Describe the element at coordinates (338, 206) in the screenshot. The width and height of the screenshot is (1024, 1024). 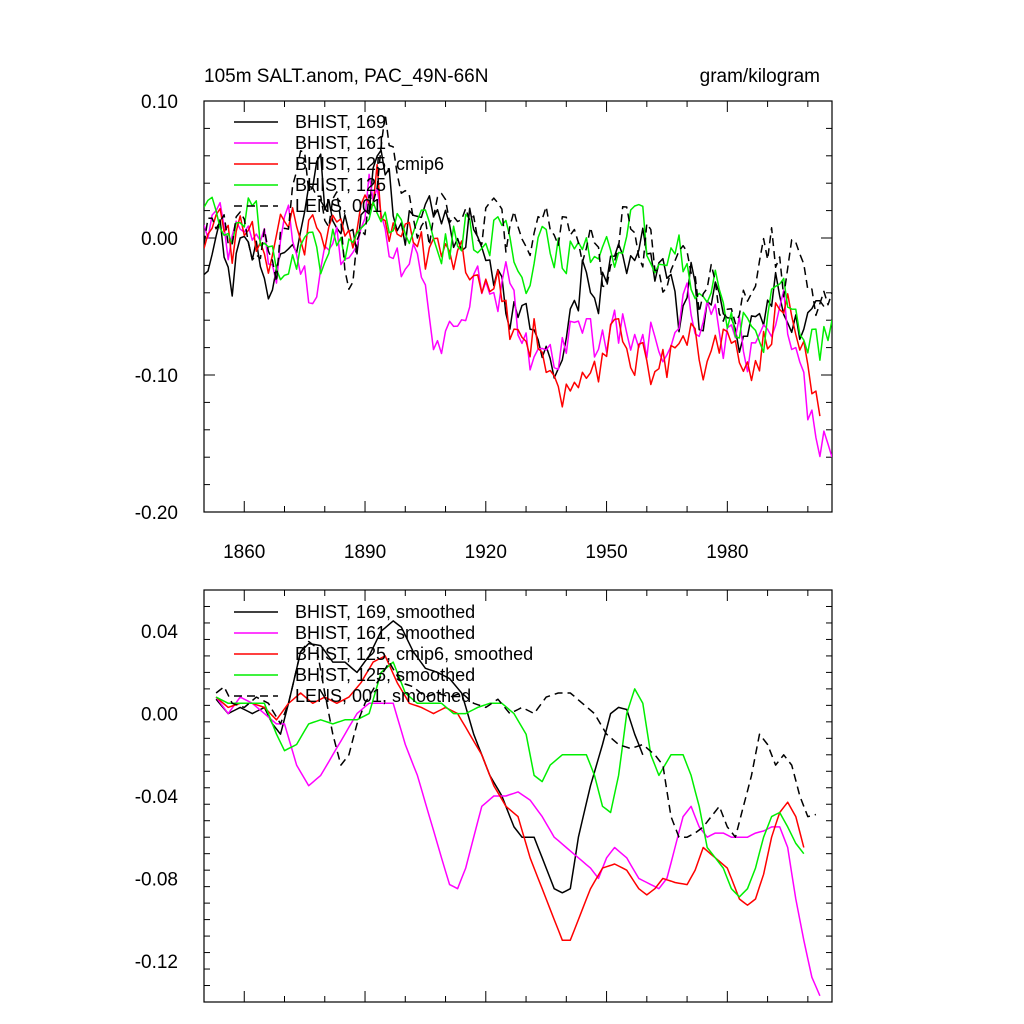
I see `legend-label: LENS, 001` at that location.